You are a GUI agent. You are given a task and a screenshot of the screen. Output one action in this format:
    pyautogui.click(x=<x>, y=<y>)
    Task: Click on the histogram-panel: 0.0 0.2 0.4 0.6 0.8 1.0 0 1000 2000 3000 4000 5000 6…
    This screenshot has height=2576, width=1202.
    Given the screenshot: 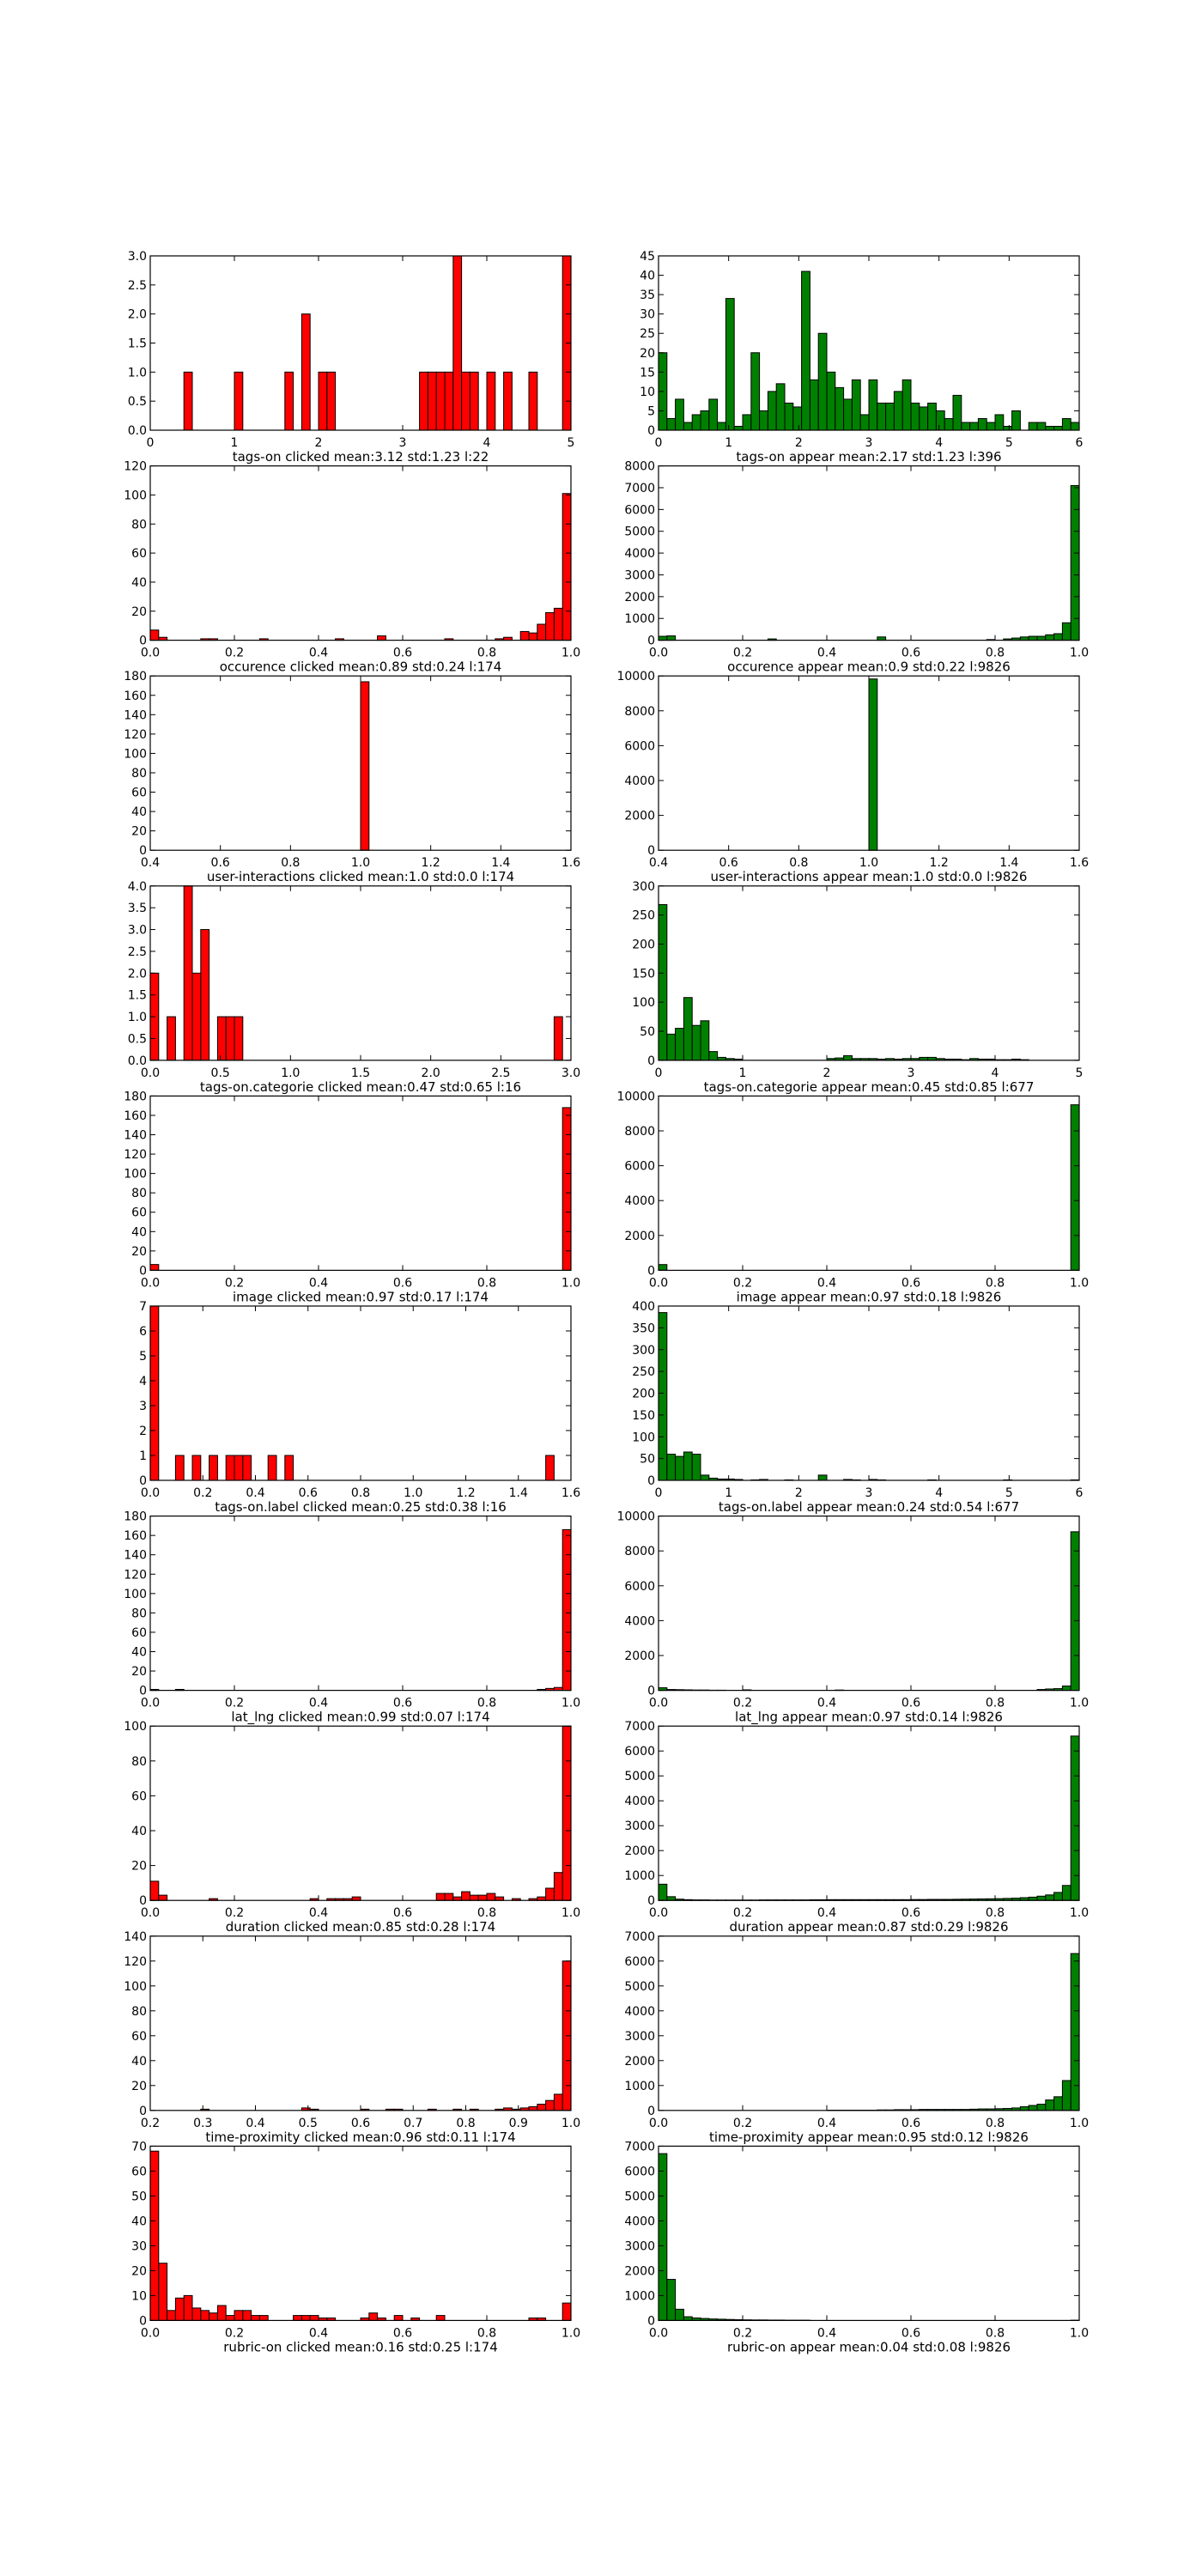 What is the action you would take?
    pyautogui.click(x=856, y=1828)
    